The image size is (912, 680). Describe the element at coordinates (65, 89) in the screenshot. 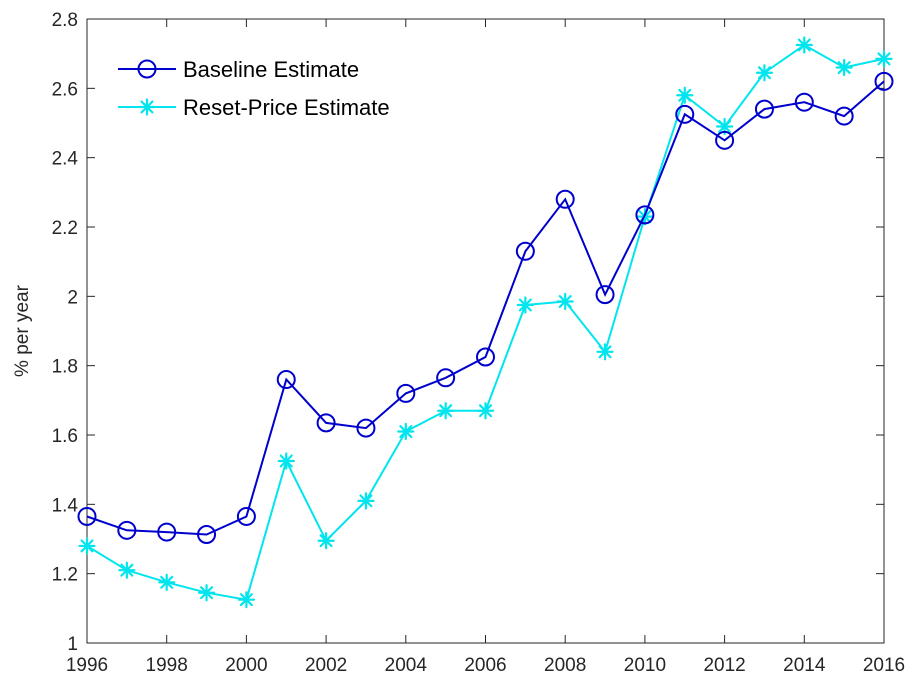

I see `y-tick-label: 2.6` at that location.